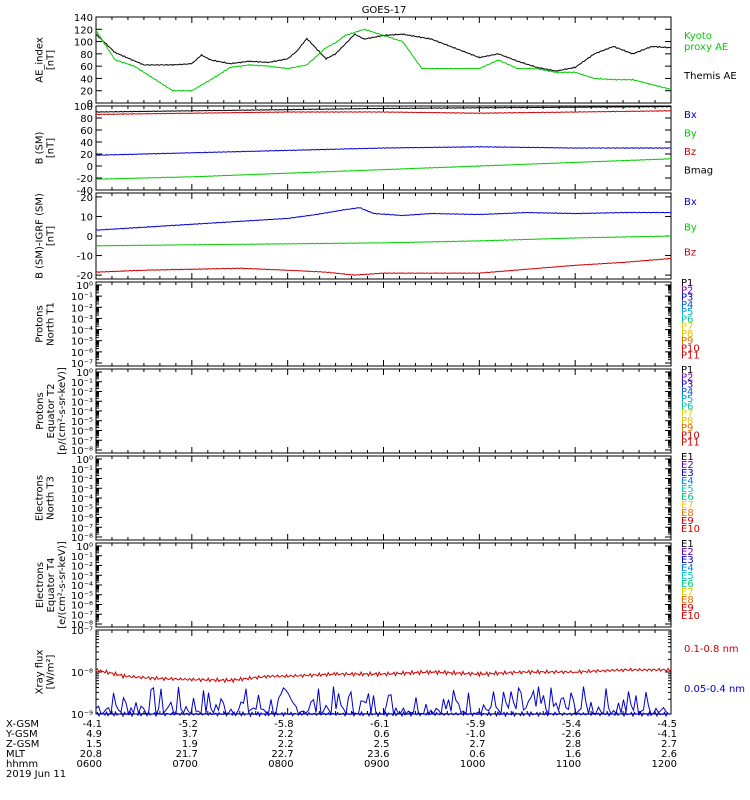 This screenshot has height=800, width=750. What do you see at coordinates (51, 671) in the screenshot?
I see `y-axis-label: [W/m²]` at bounding box center [51, 671].